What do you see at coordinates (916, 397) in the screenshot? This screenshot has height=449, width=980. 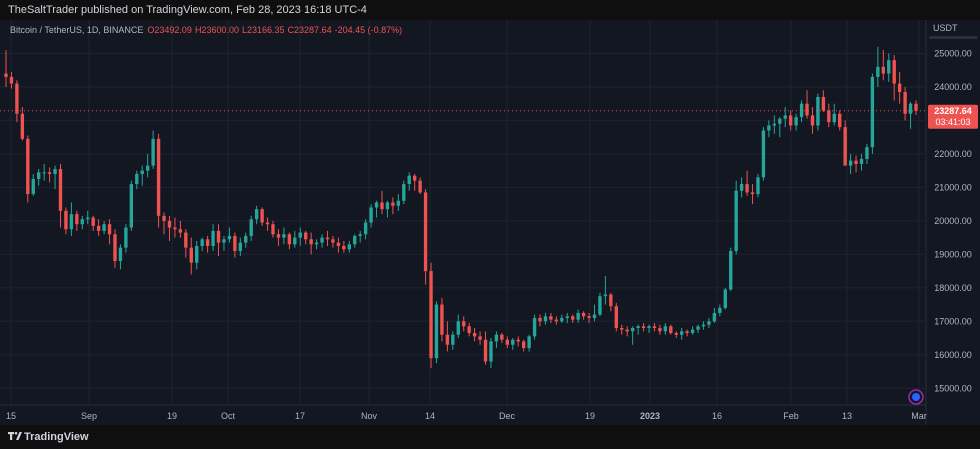 I see `timezone-icon` at bounding box center [916, 397].